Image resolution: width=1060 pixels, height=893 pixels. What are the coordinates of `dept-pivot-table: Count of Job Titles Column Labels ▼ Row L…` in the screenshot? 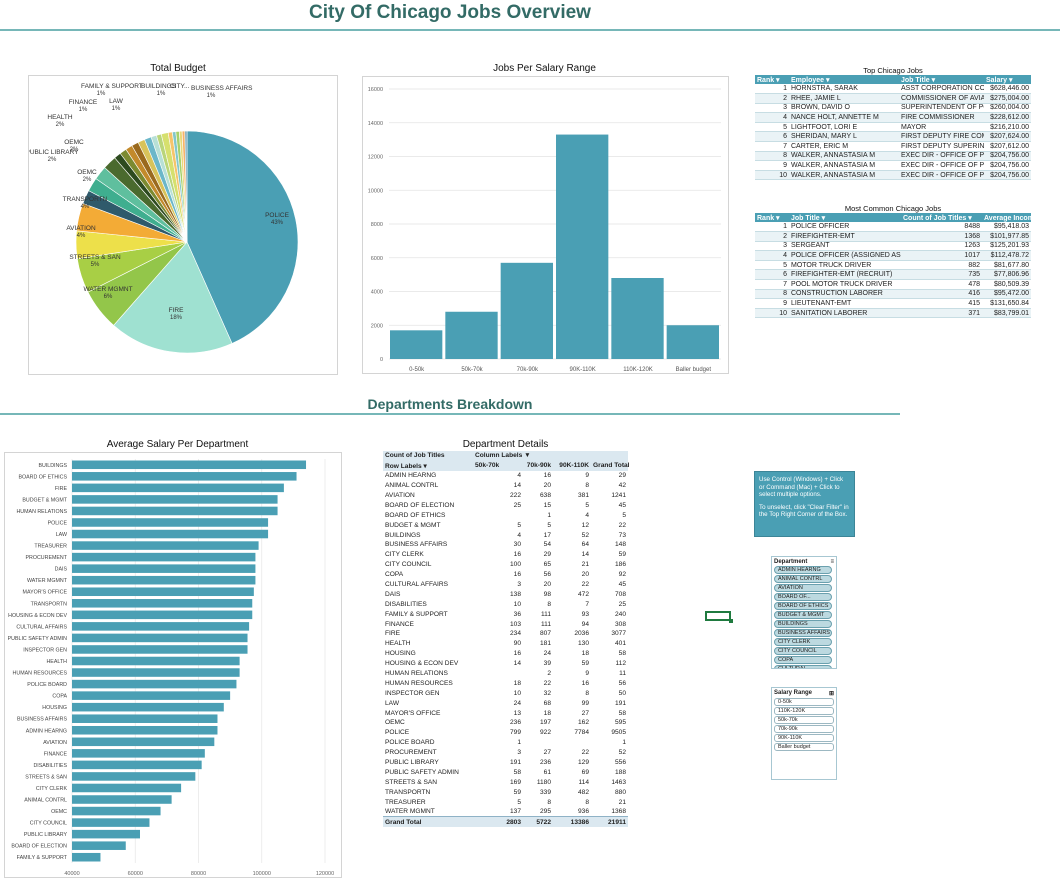 It's located at (506, 639).